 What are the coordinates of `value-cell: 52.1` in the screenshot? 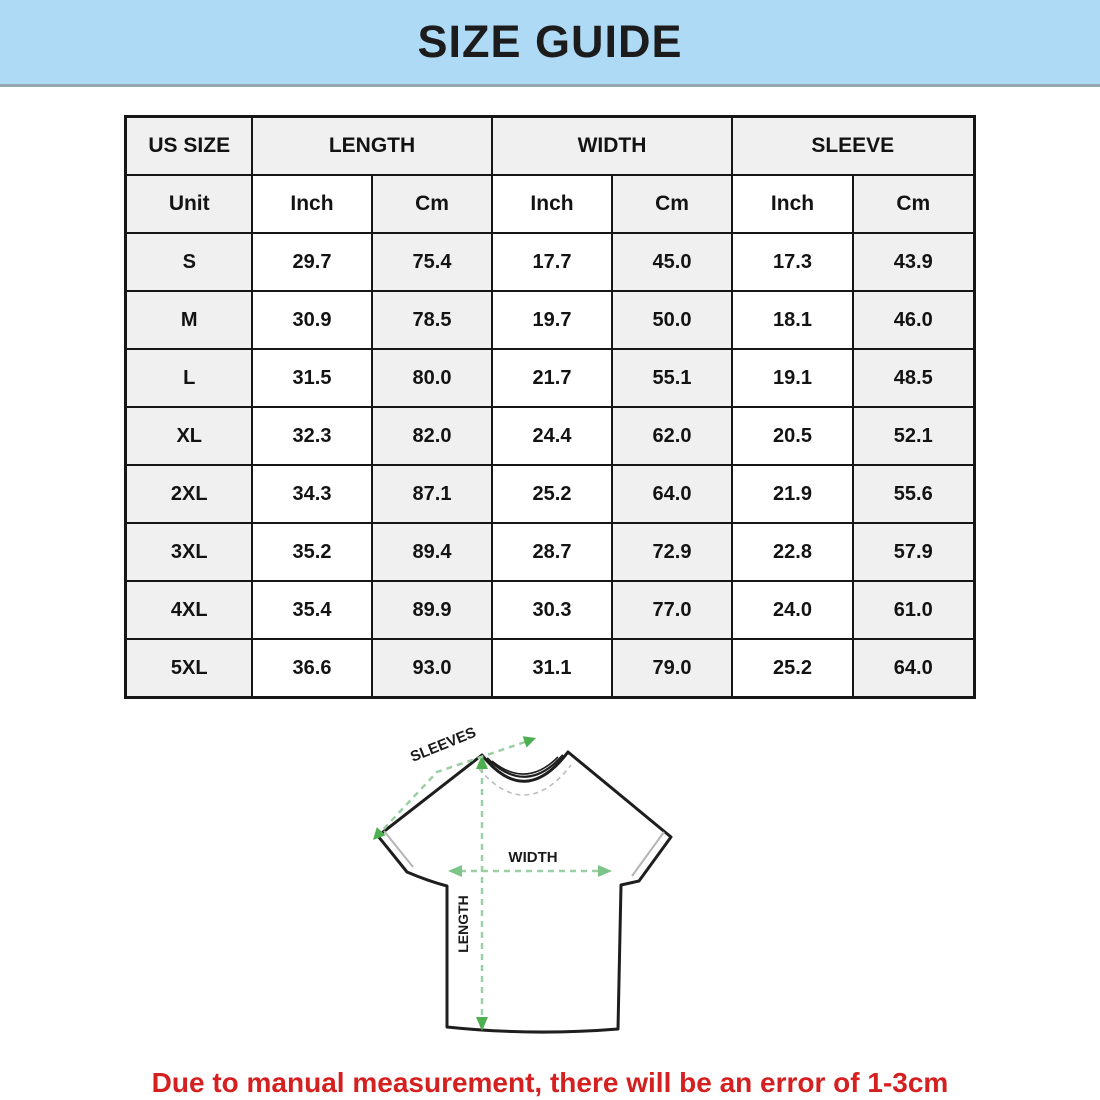 It's located at (914, 436).